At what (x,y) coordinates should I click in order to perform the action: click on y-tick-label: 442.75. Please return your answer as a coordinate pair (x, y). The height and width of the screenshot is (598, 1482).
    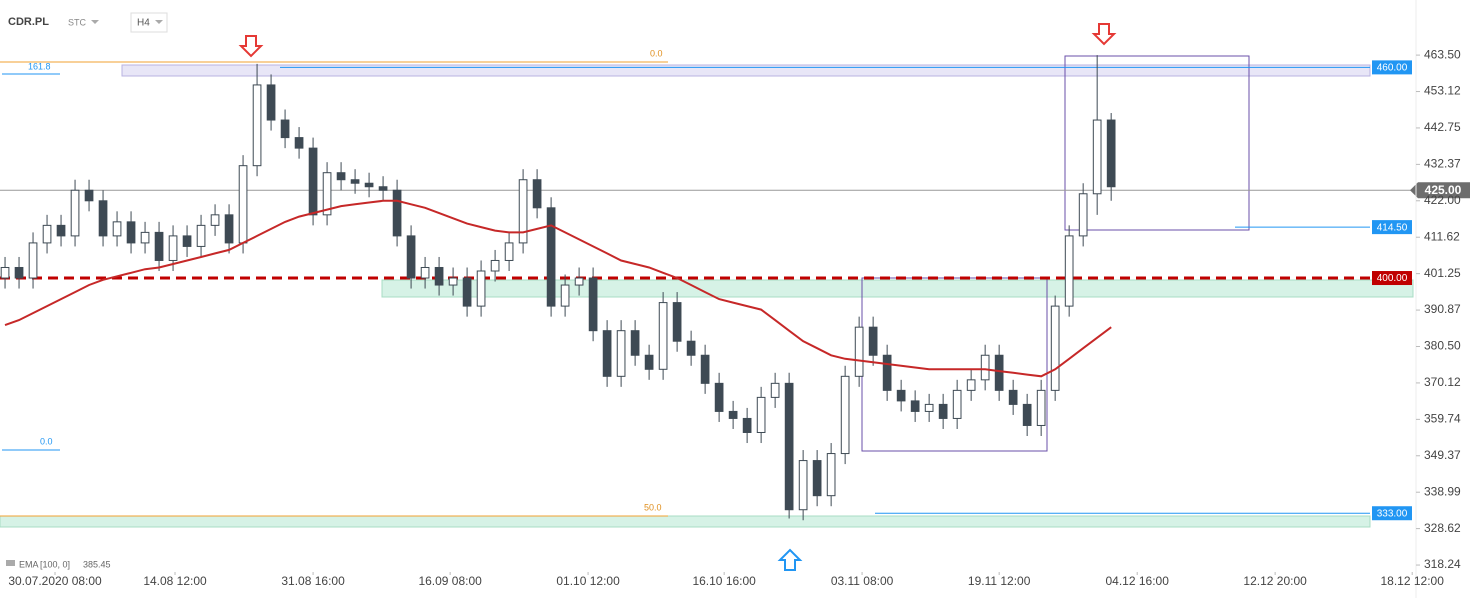
    Looking at the image, I should click on (1442, 127).